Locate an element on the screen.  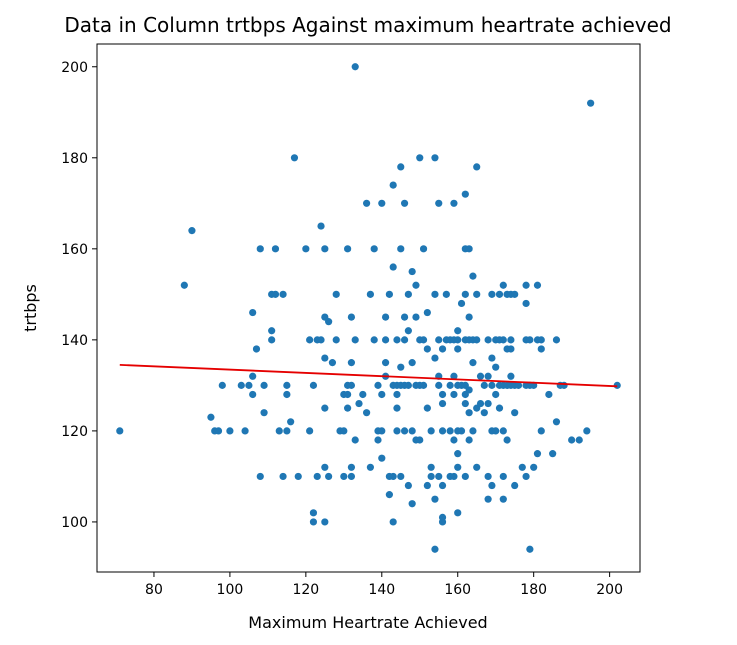
y-tick-label: 140 is located at coordinates (74, 341).